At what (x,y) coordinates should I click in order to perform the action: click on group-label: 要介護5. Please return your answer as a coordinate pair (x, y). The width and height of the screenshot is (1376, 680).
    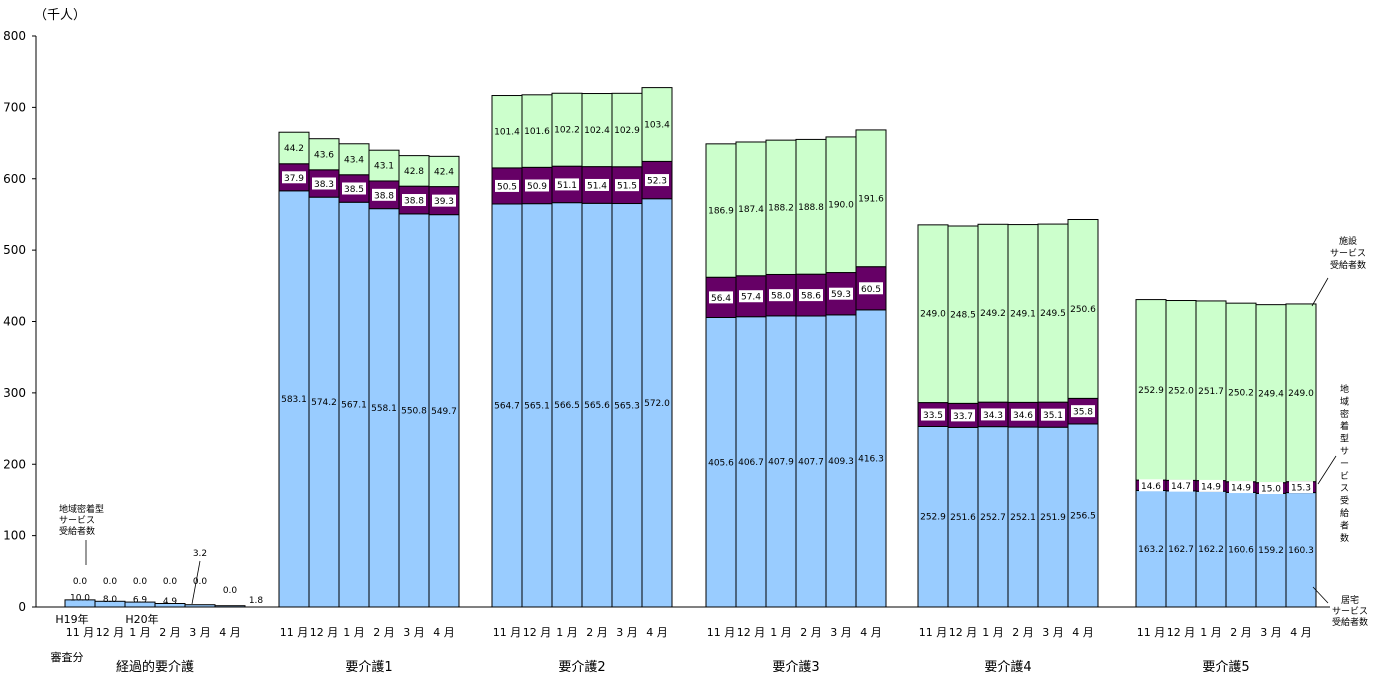
    Looking at the image, I should click on (1225, 667).